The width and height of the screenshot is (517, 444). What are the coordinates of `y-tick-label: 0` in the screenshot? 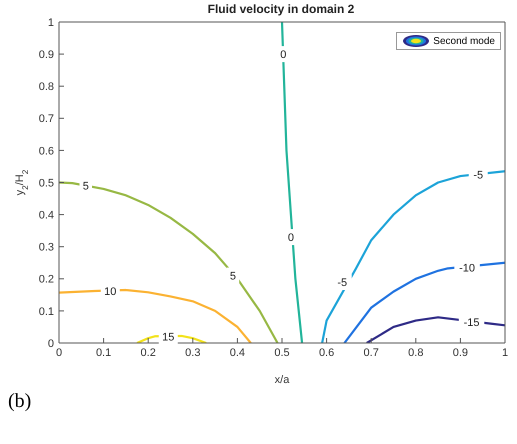 It's located at (51, 344).